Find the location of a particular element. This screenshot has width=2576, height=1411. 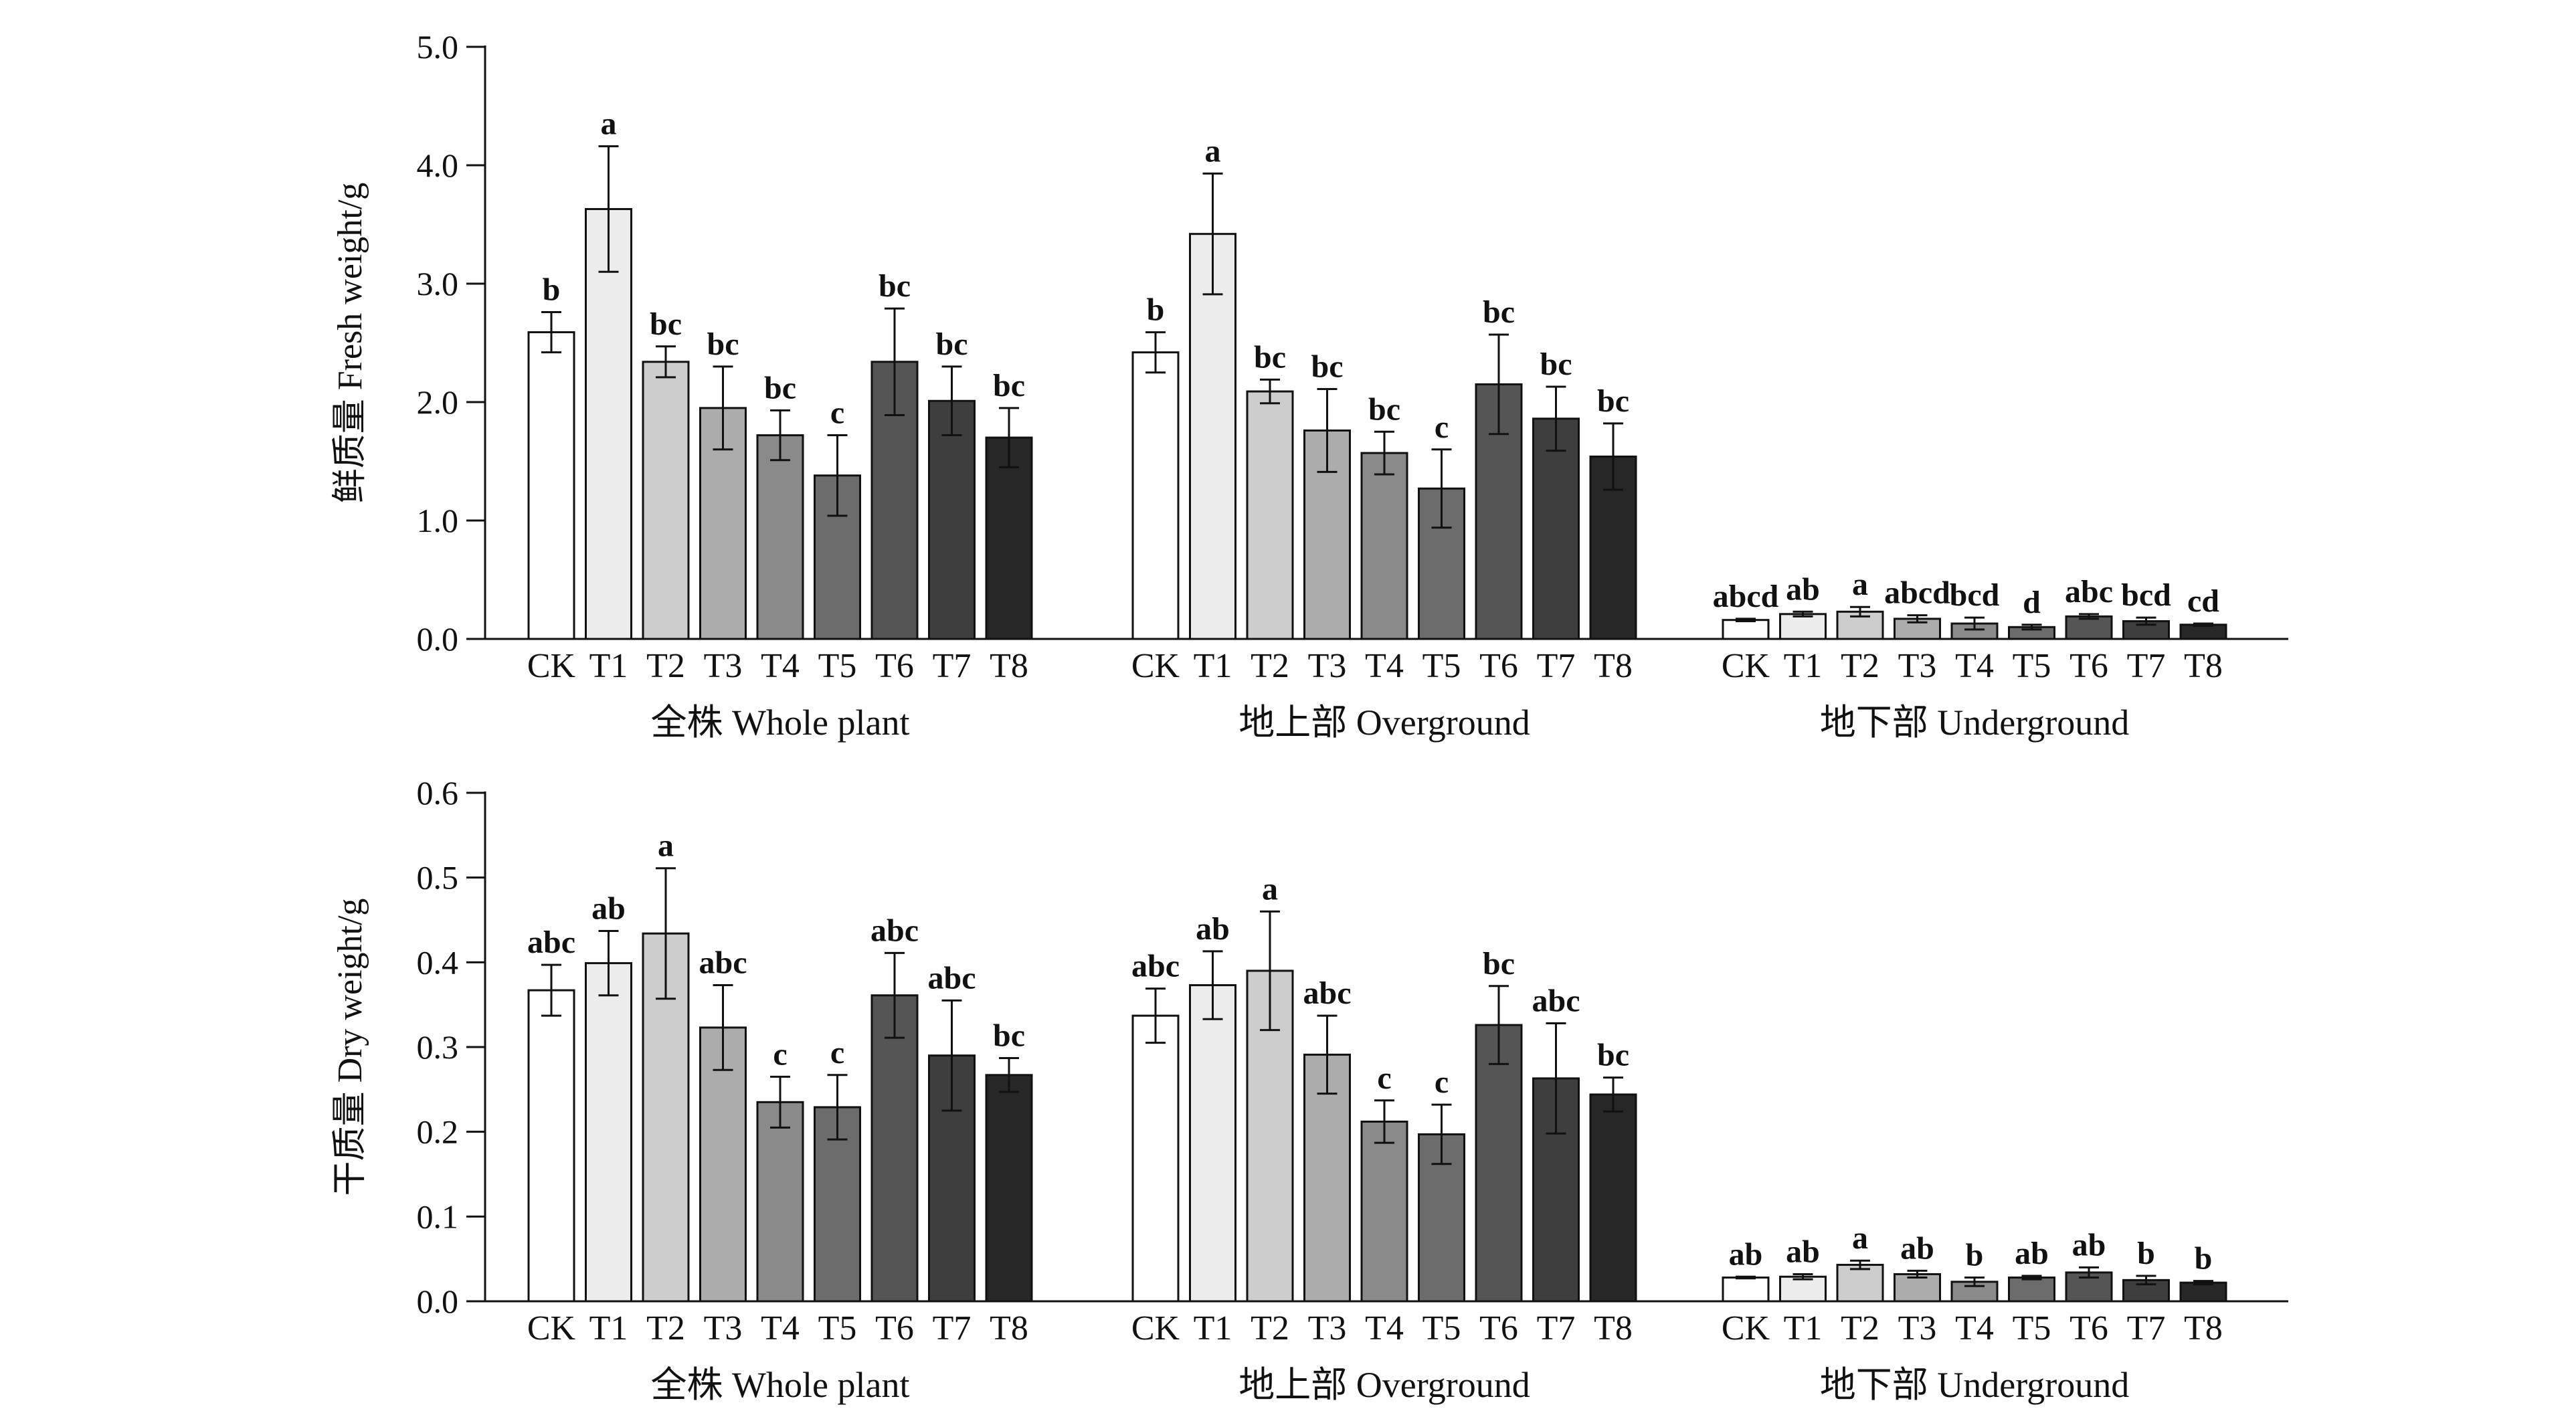

y-tick-label: 5.0 is located at coordinates (438, 47).